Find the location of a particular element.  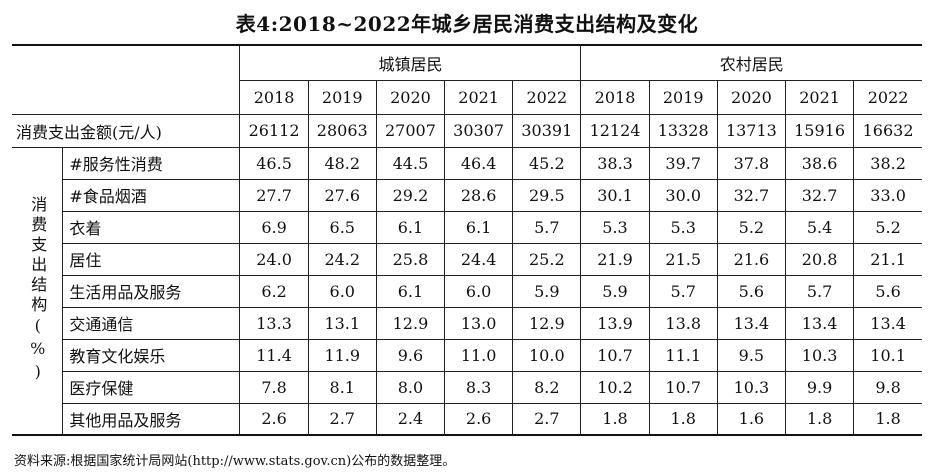

amount-label: 消费支出金额(元/人) is located at coordinates (126, 130).